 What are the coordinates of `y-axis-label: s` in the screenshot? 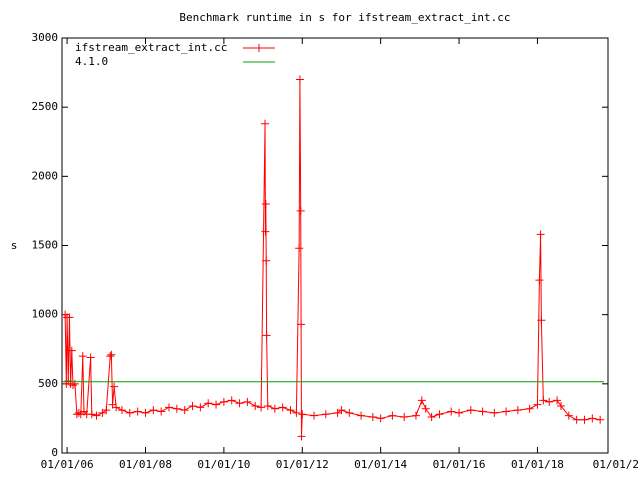 It's located at (14, 245).